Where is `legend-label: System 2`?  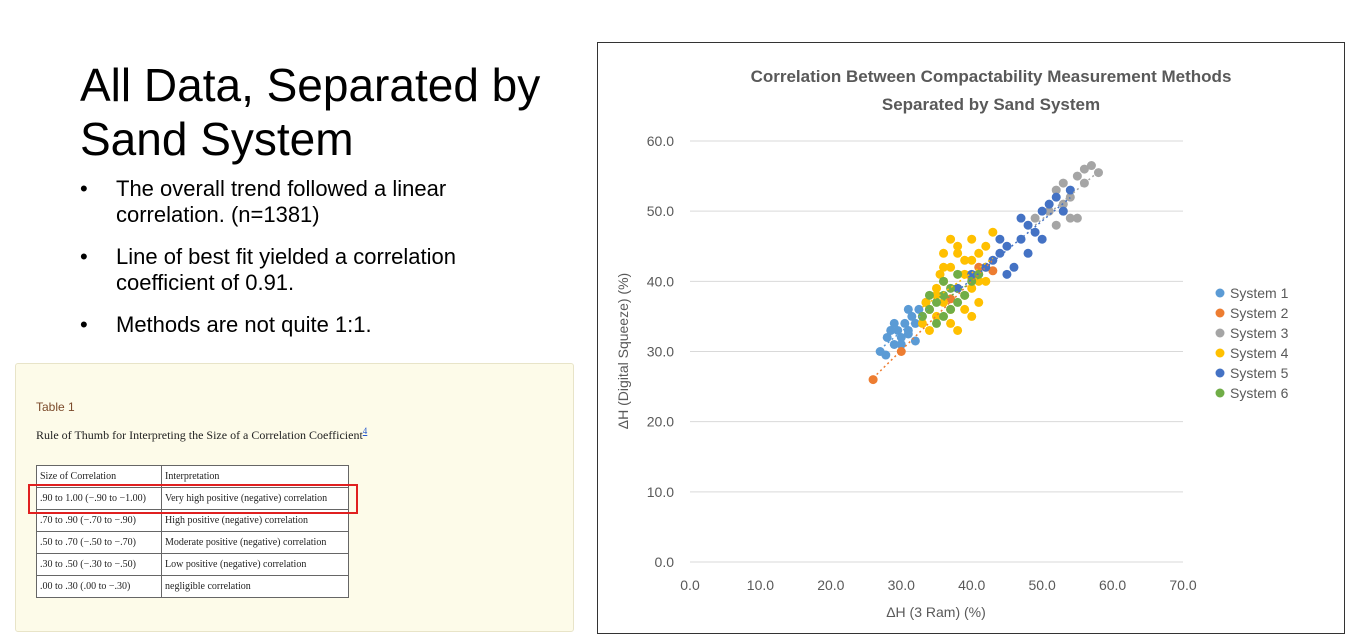 legend-label: System 2 is located at coordinates (1259, 313).